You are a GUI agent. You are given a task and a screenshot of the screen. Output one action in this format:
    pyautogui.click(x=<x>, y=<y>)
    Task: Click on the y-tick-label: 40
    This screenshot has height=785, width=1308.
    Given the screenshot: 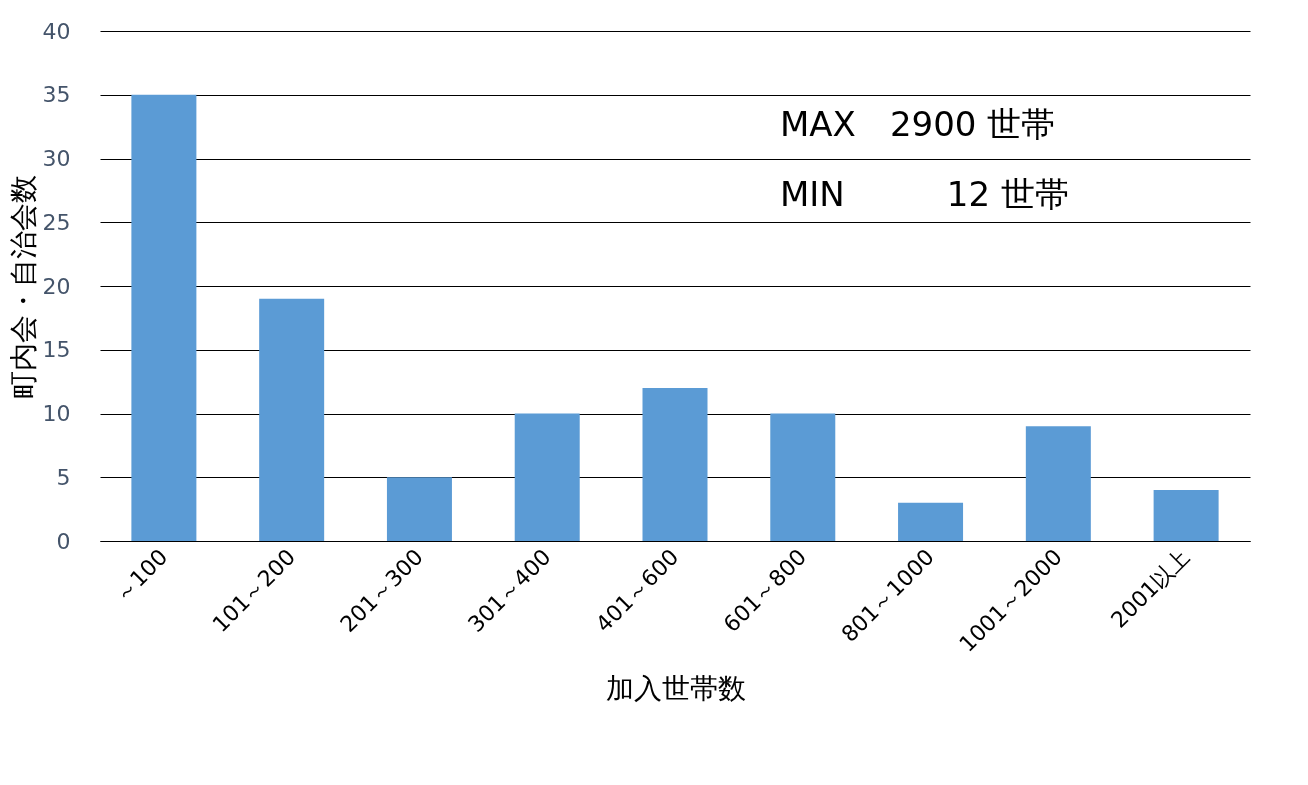 What is the action you would take?
    pyautogui.click(x=56, y=31)
    